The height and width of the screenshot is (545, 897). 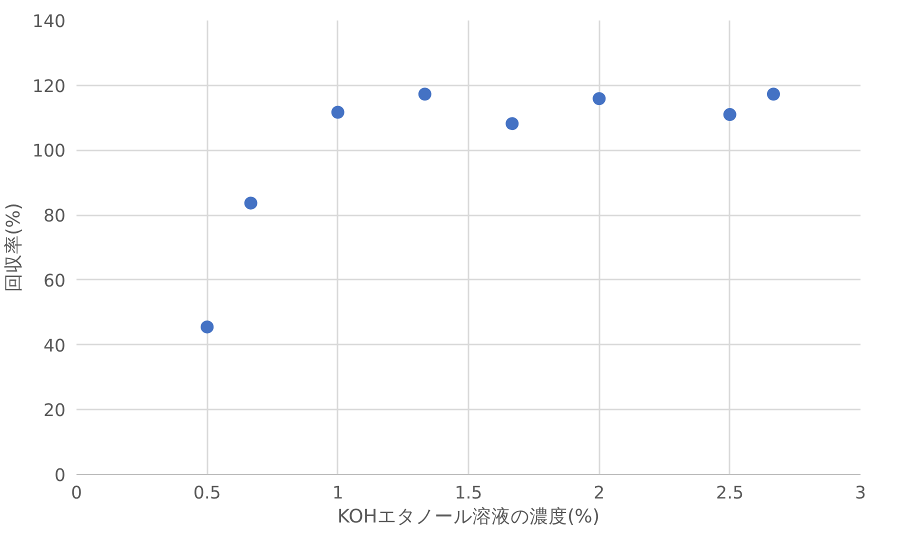 What do you see at coordinates (60, 476) in the screenshot?
I see `y-tick-label: 0` at bounding box center [60, 476].